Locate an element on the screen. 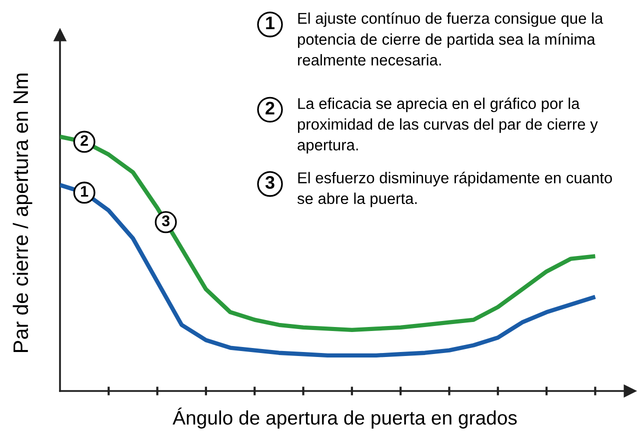 This screenshot has width=638, height=437. text: 2 is located at coordinates (270, 108).